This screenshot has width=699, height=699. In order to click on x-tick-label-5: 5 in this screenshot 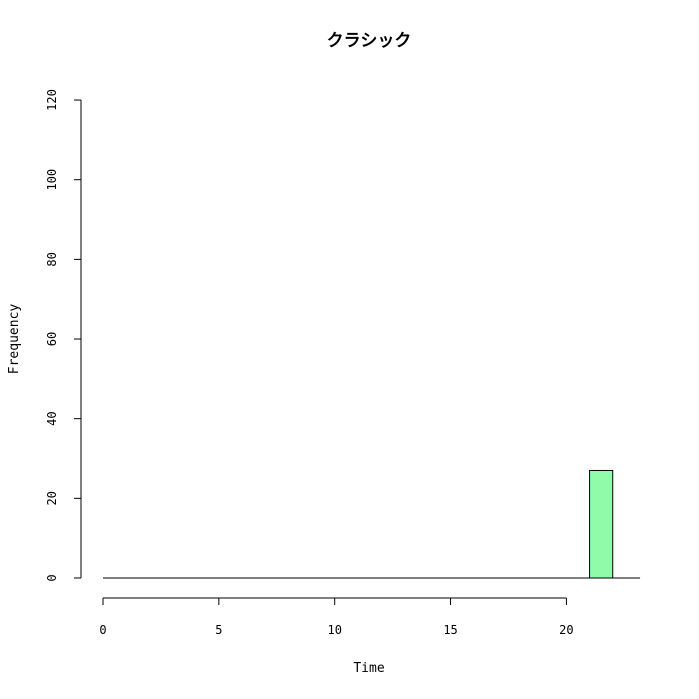, I will do `click(218, 630)`.